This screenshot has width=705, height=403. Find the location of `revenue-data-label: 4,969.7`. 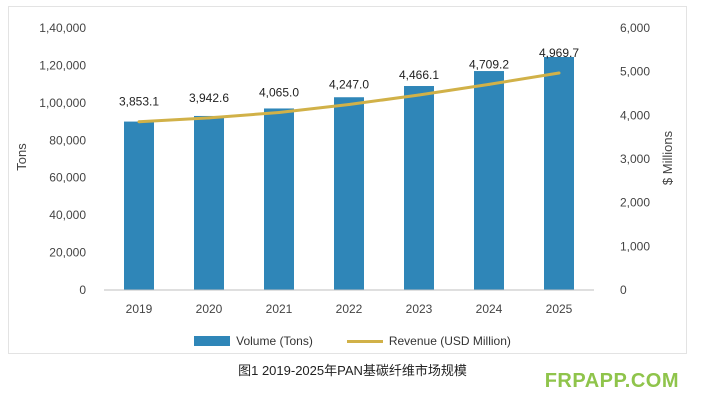

revenue-data-label: 4,969.7 is located at coordinates (559, 53).